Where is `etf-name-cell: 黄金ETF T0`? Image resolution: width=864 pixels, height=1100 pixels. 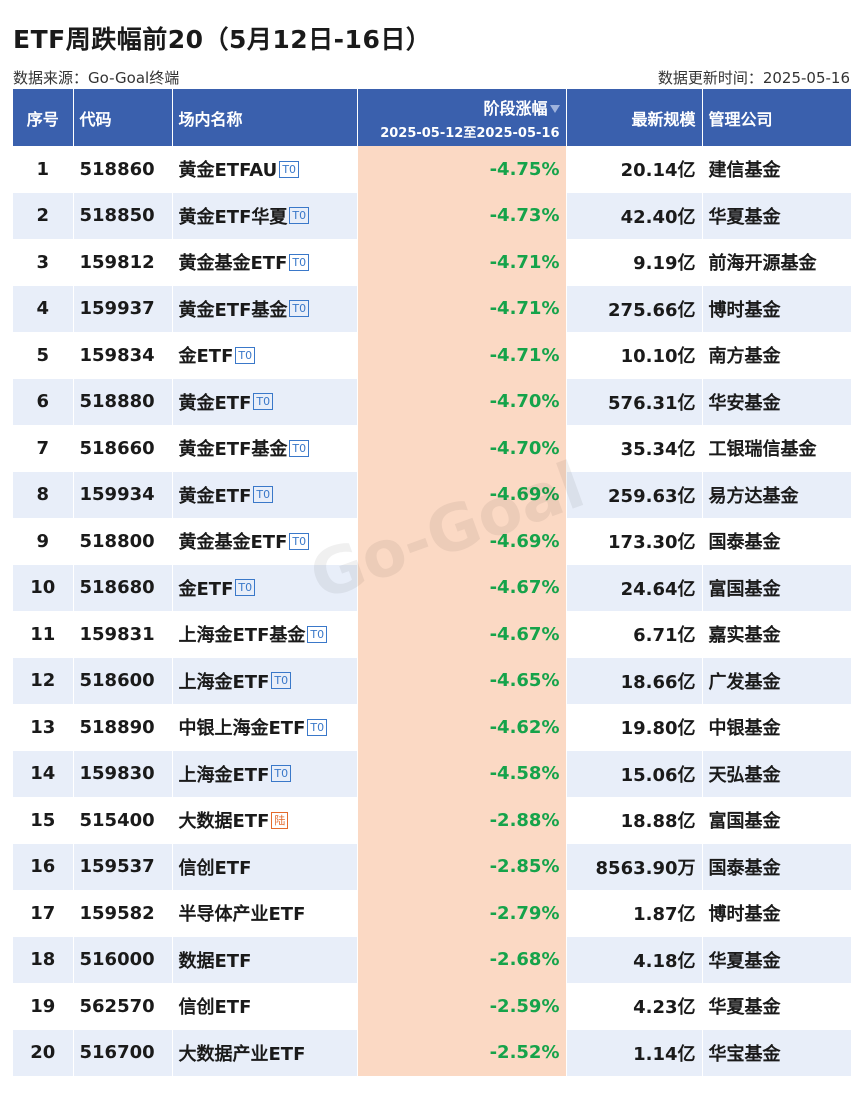
etf-name-cell: 黄金ETF T0 is located at coordinates (265, 494).